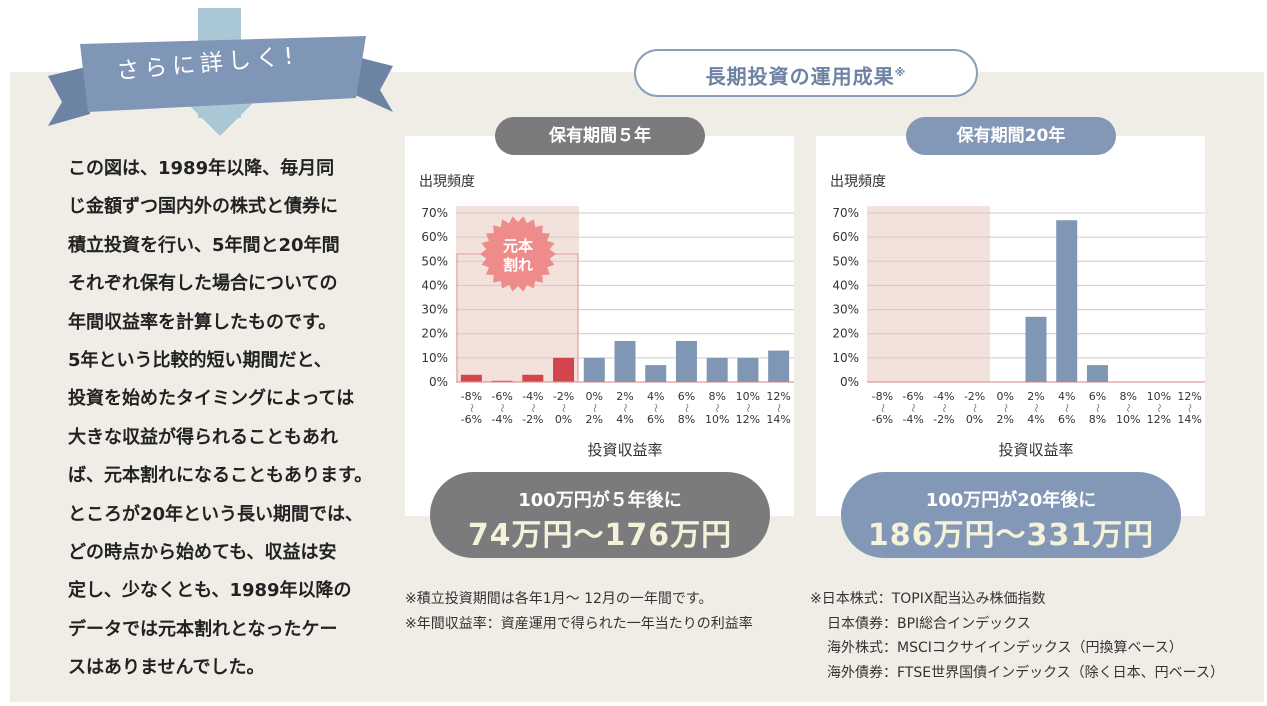 Image resolution: width=1267 pixels, height=706 pixels. I want to click on x-tick-label-high: 12%, so click(748, 419).